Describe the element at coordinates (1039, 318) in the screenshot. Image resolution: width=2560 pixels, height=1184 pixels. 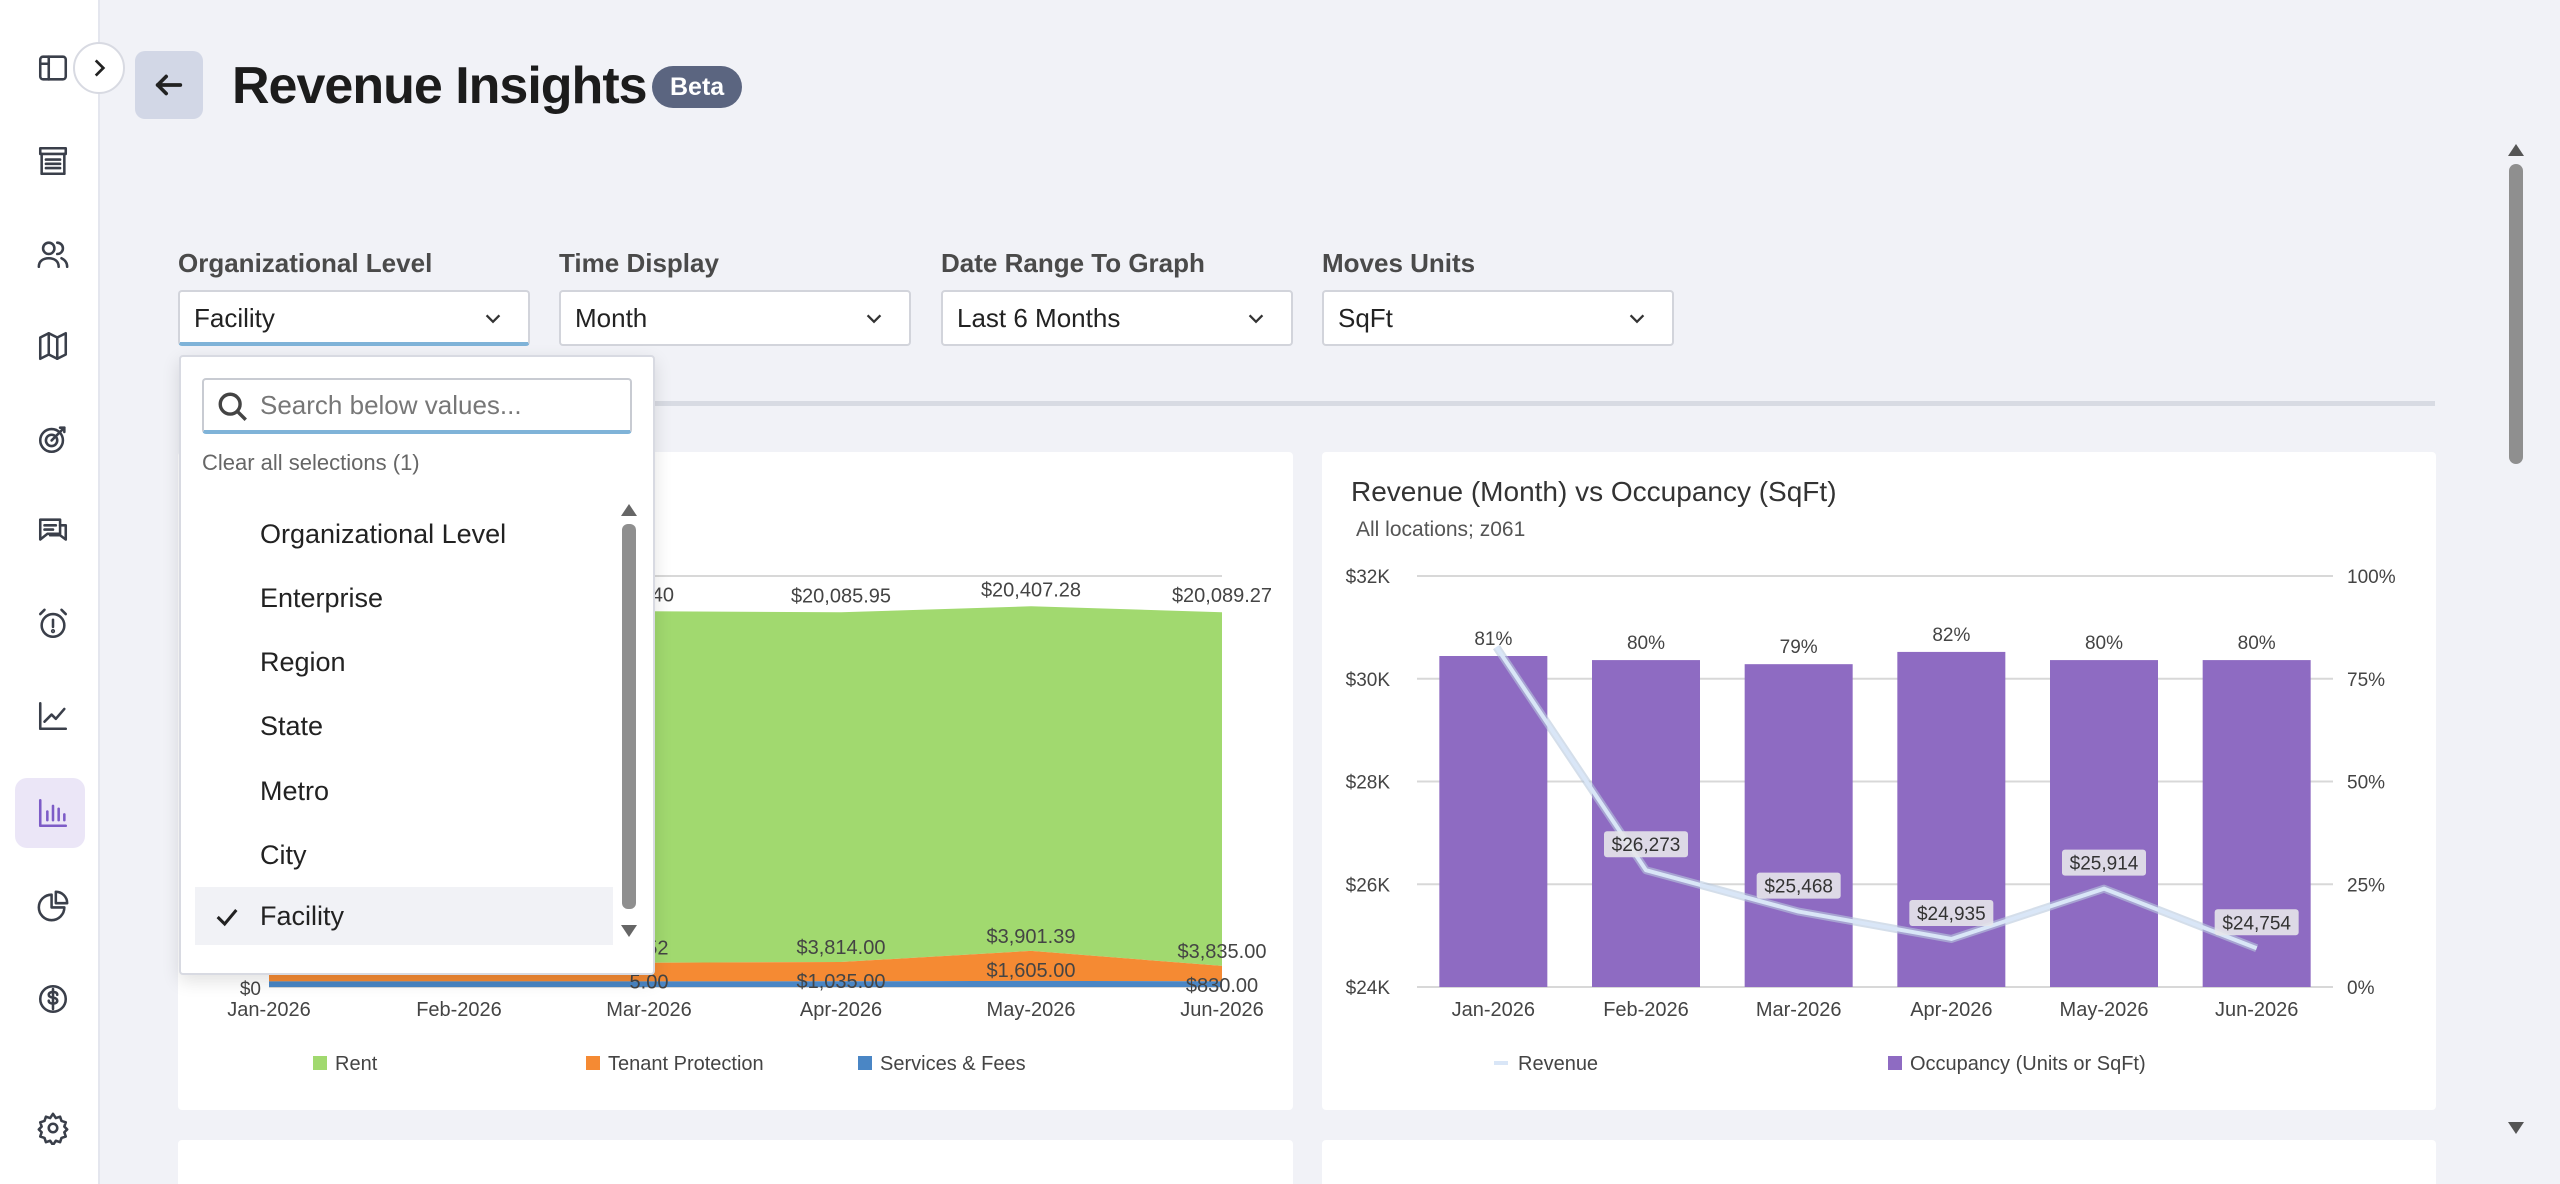
I see `date-range-value: Last 6 Months` at that location.